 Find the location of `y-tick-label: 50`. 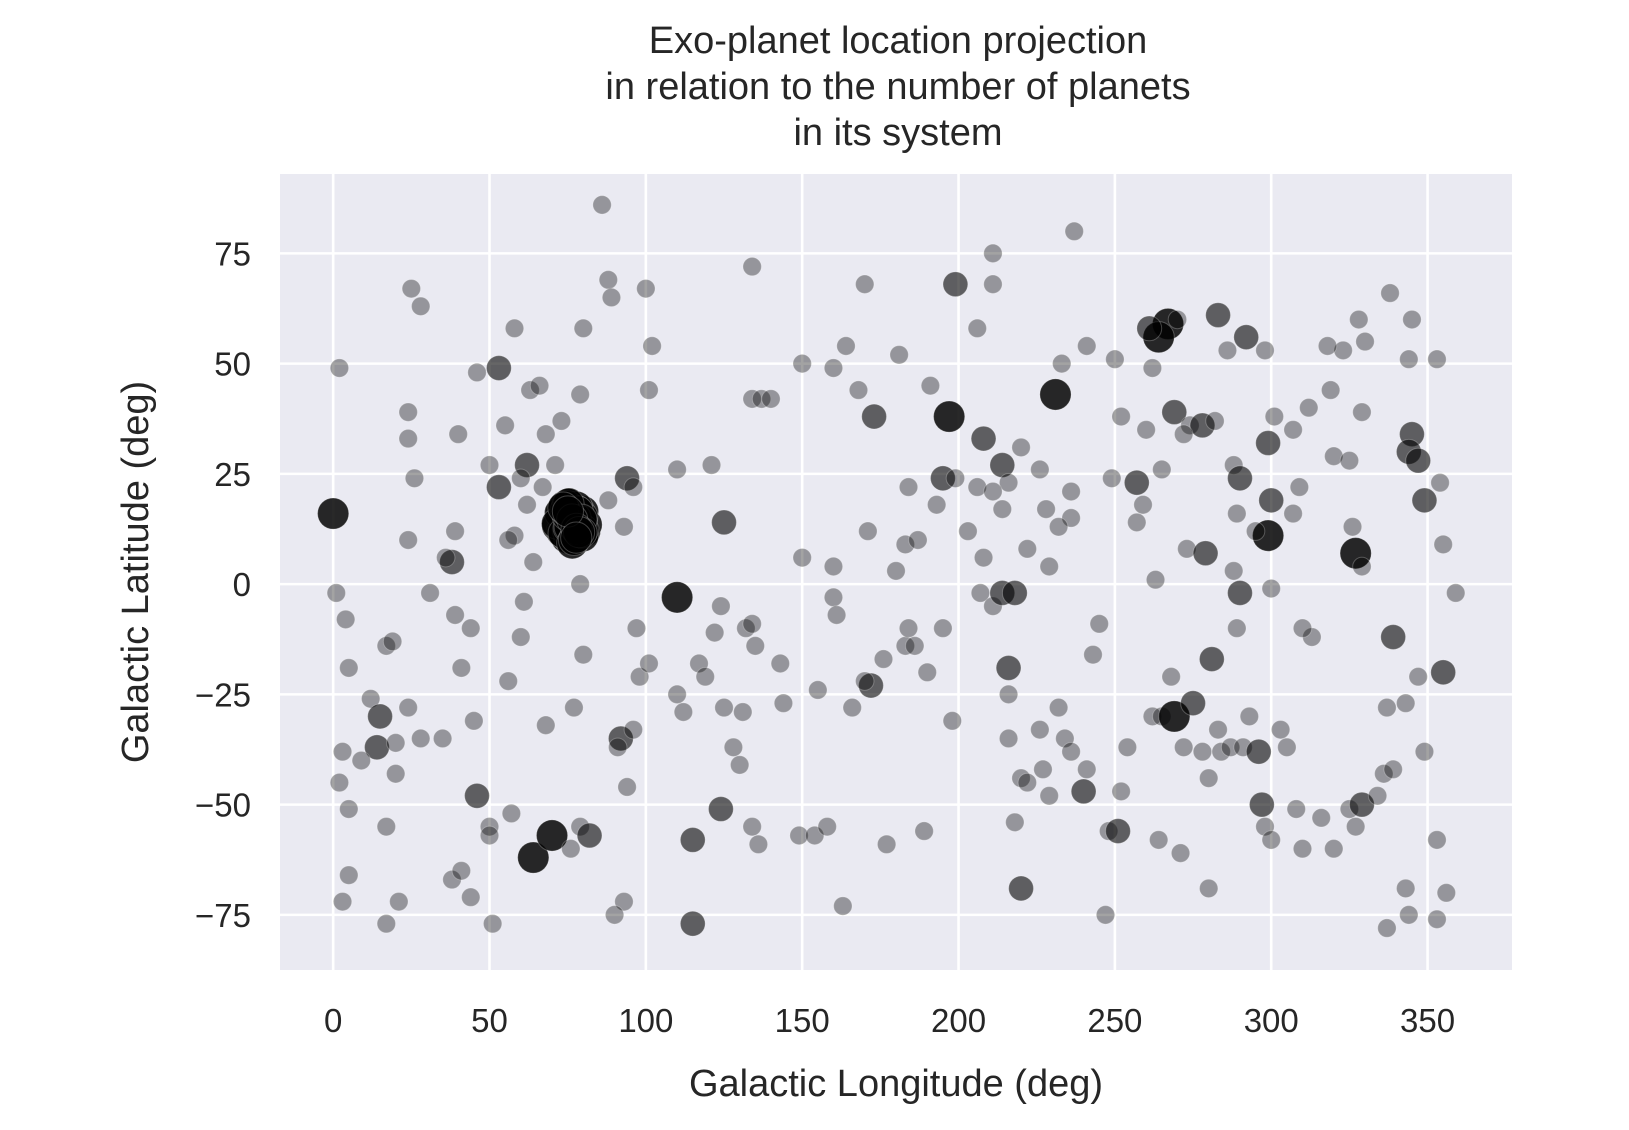

y-tick-label: 50 is located at coordinates (232, 364).